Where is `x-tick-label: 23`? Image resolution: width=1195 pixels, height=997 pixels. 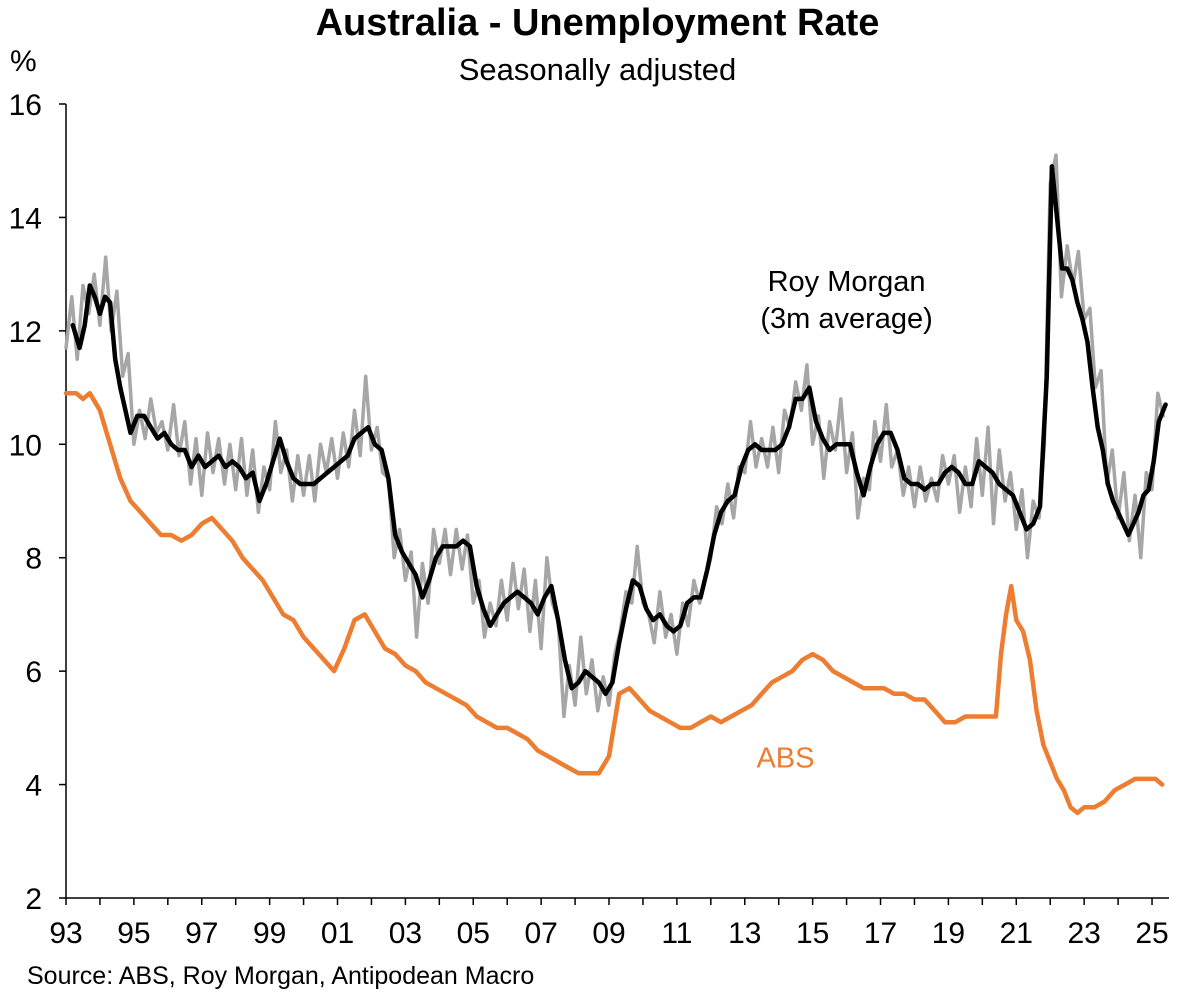 x-tick-label: 23 is located at coordinates (1083, 933).